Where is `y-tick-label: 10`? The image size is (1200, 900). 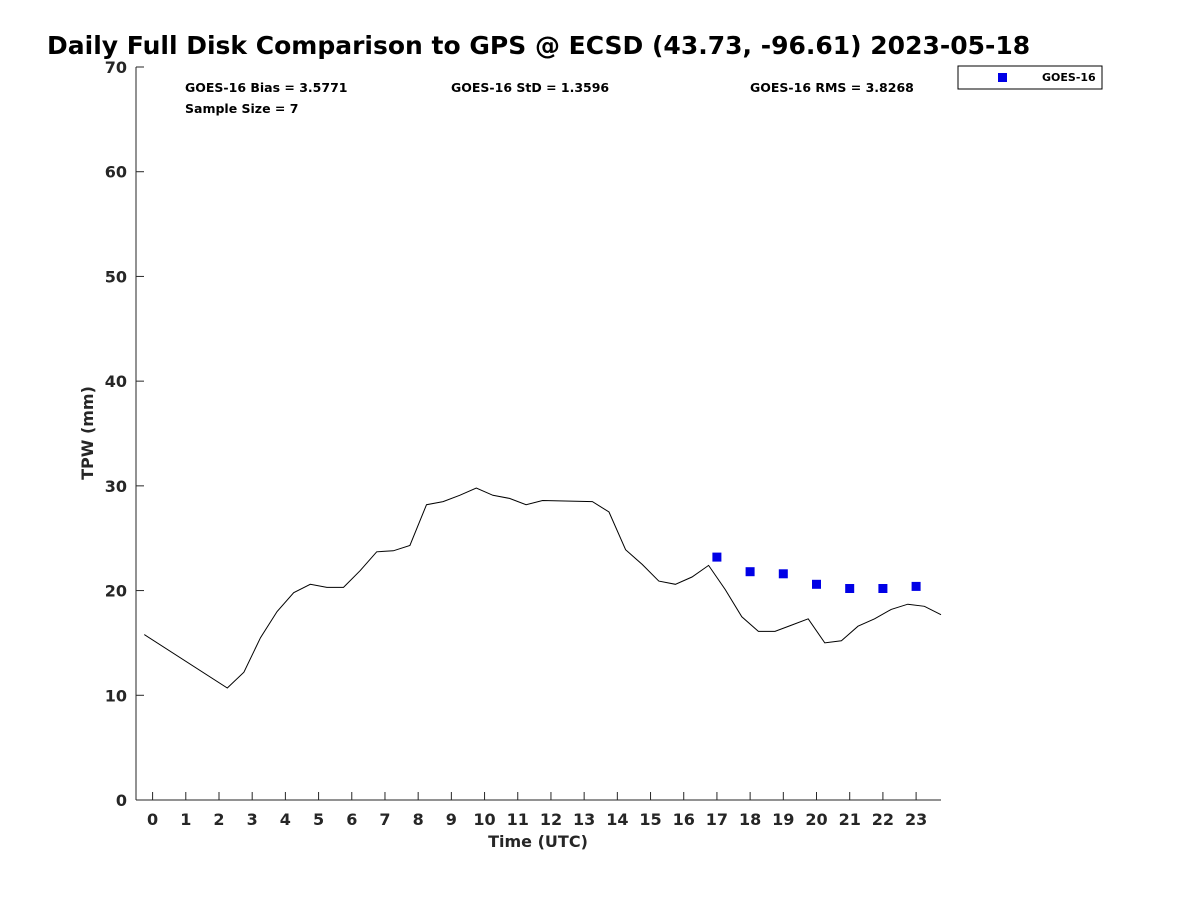
y-tick-label: 10 is located at coordinates (116, 695).